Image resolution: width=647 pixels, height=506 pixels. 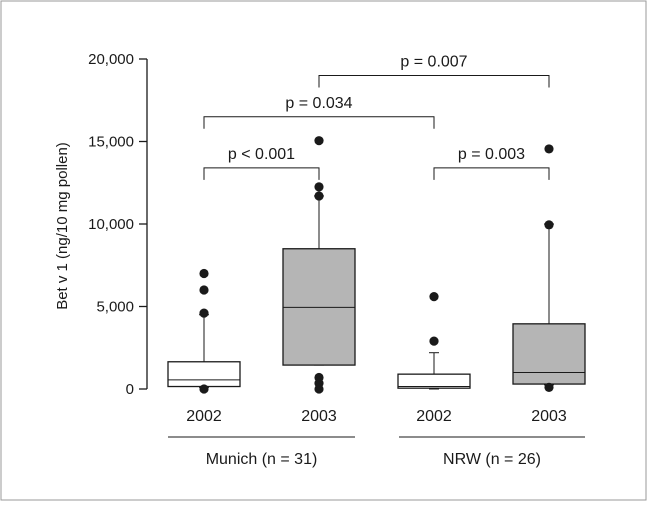 What do you see at coordinates (433, 62) in the screenshot?
I see `p-value-label: p = 0.007` at bounding box center [433, 62].